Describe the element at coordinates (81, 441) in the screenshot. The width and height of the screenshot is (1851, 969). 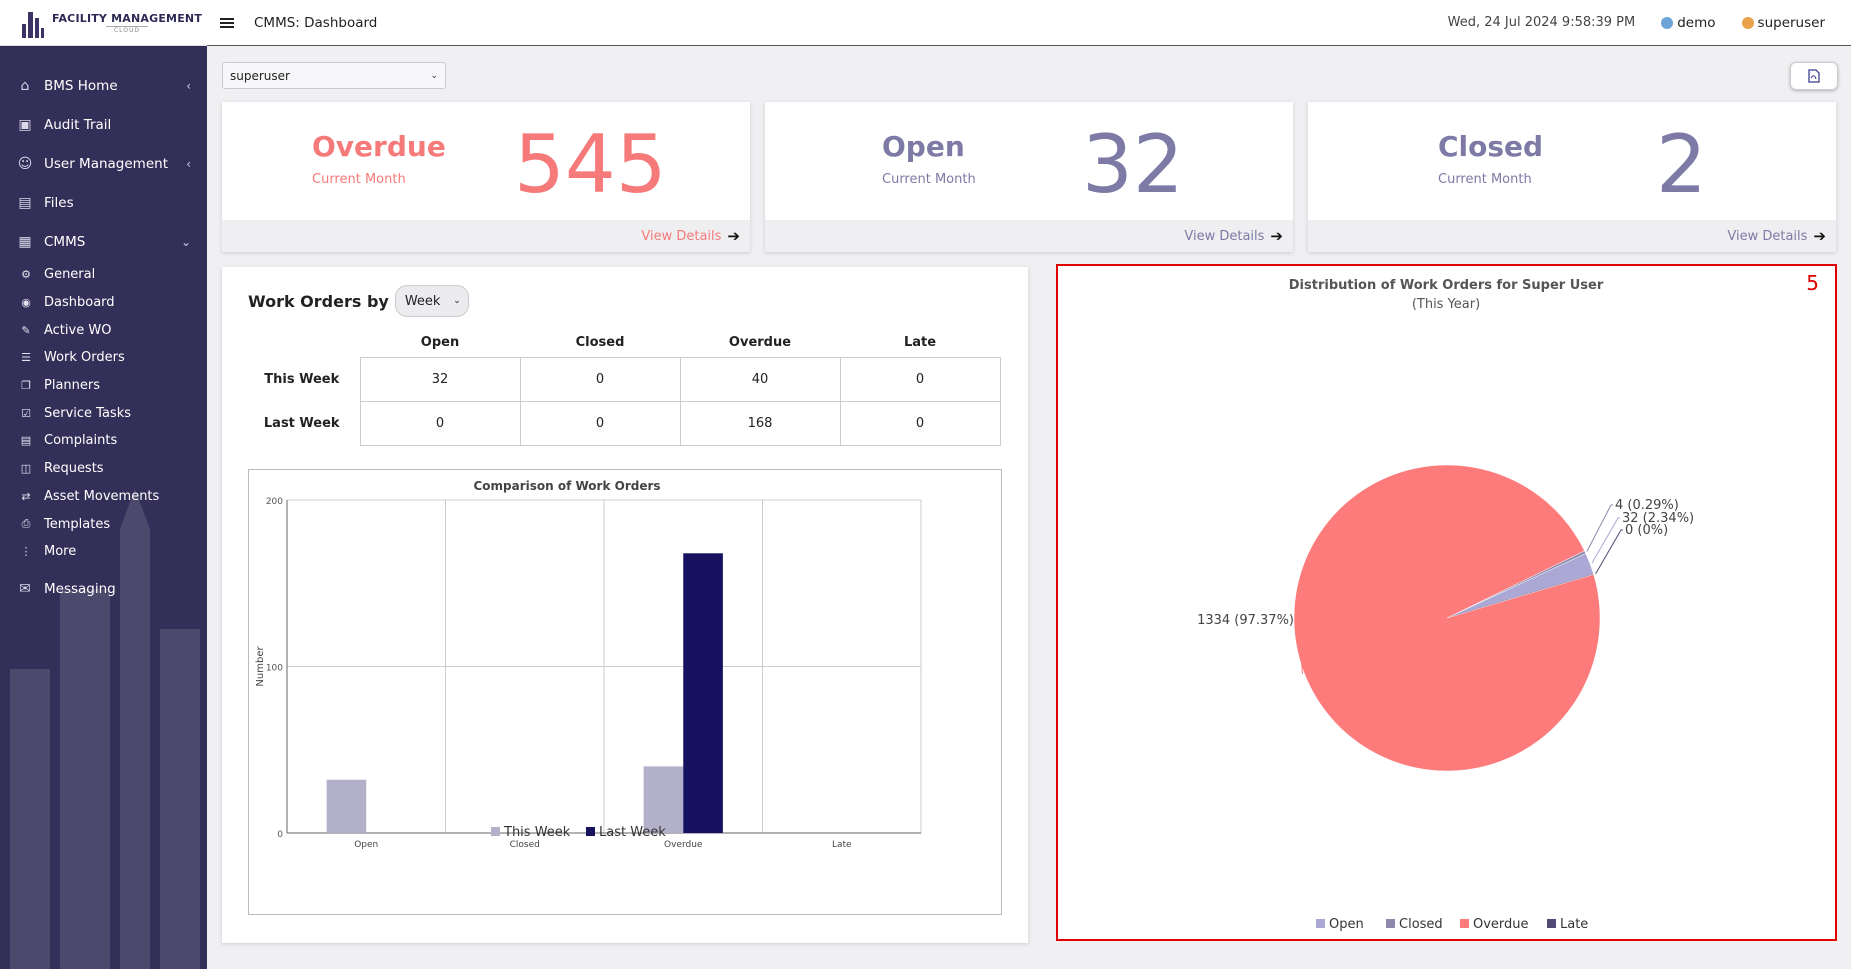
I see `sidebar-subitem-label: Complaints` at that location.